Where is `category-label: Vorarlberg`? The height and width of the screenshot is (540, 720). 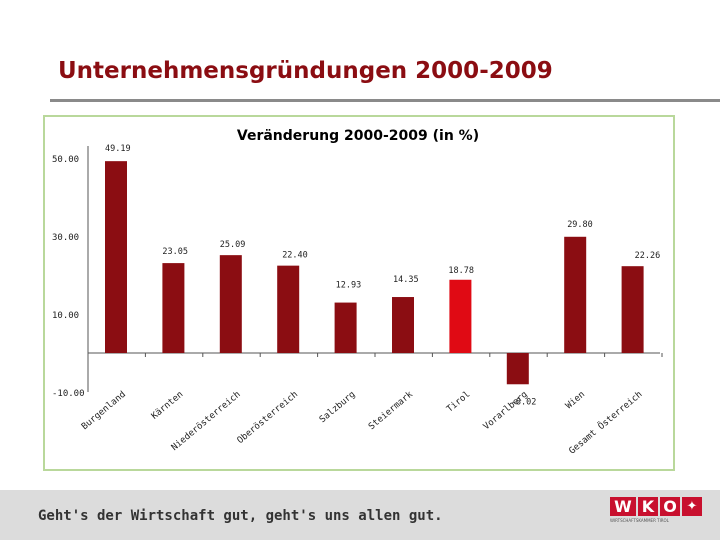 category-label: Vorarlberg is located at coordinates (506, 411).